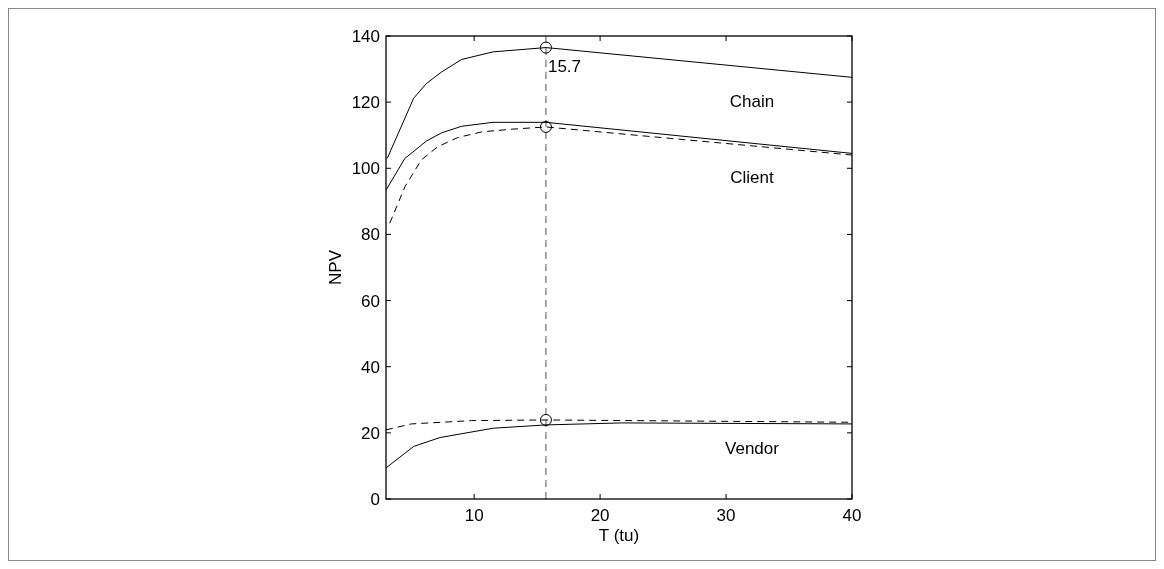 Image resolution: width=1164 pixels, height=569 pixels. Describe the element at coordinates (370, 235) in the screenshot. I see `y-tick-label: 80` at that location.